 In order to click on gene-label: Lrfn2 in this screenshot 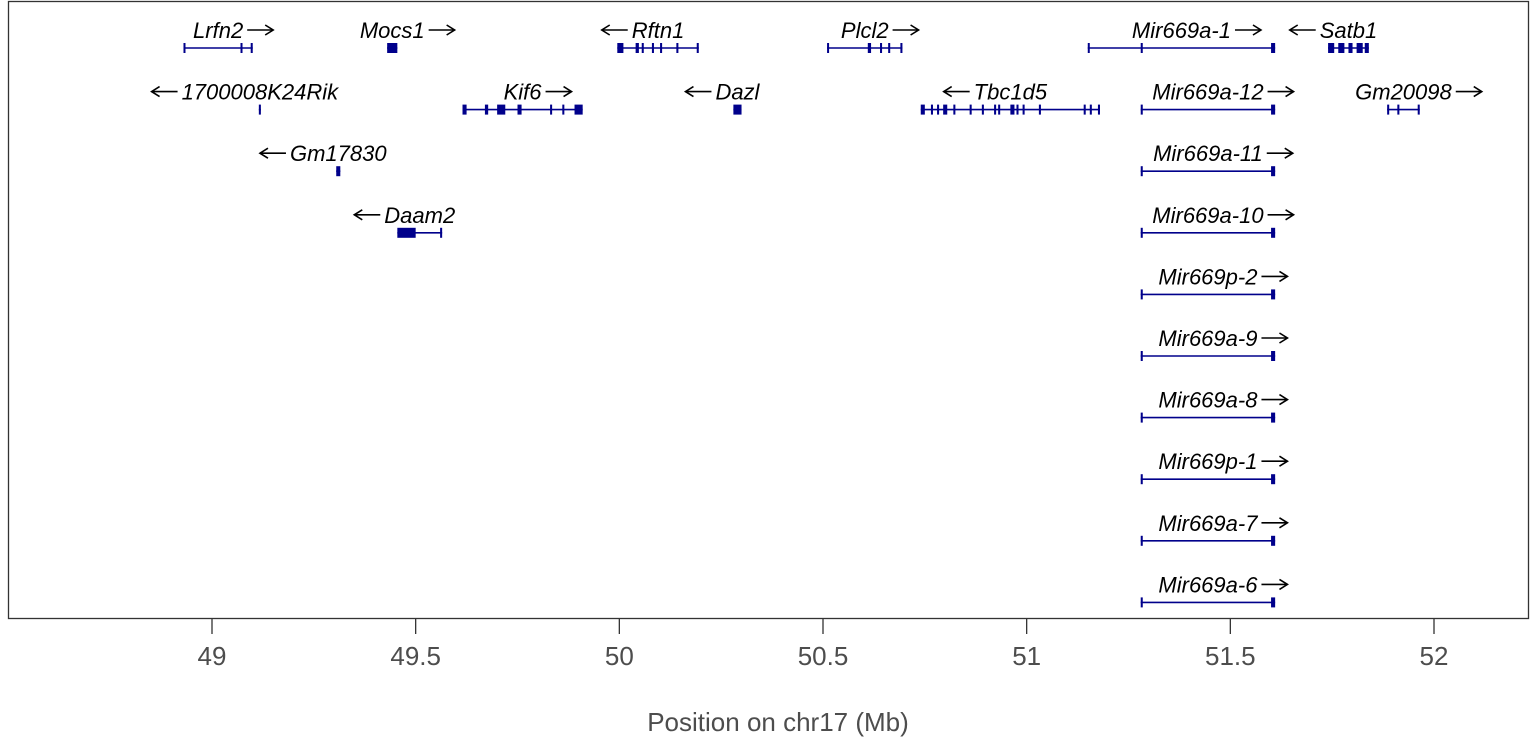, I will do `click(218, 30)`.